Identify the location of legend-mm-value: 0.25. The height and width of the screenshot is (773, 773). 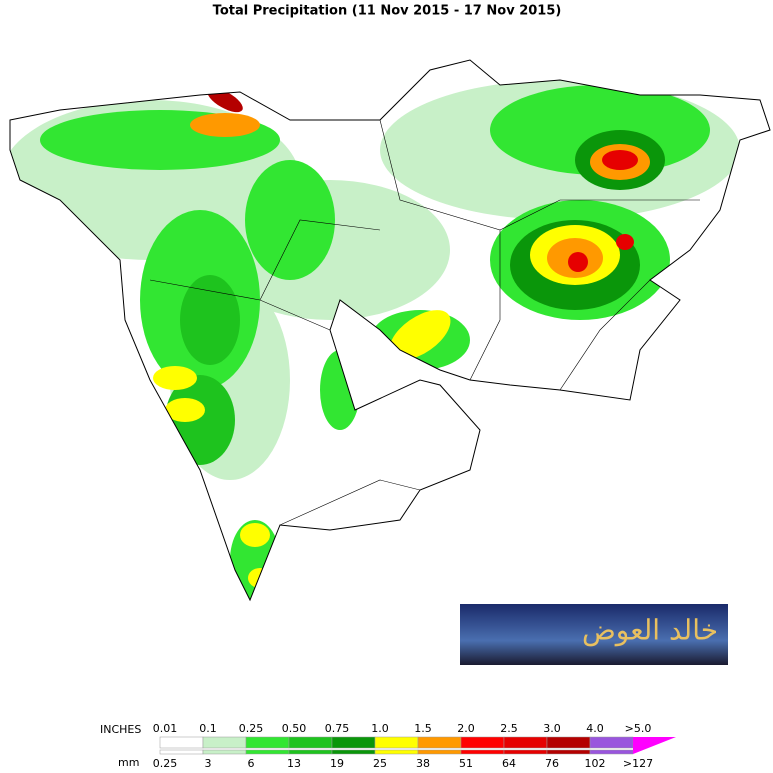
(165, 763).